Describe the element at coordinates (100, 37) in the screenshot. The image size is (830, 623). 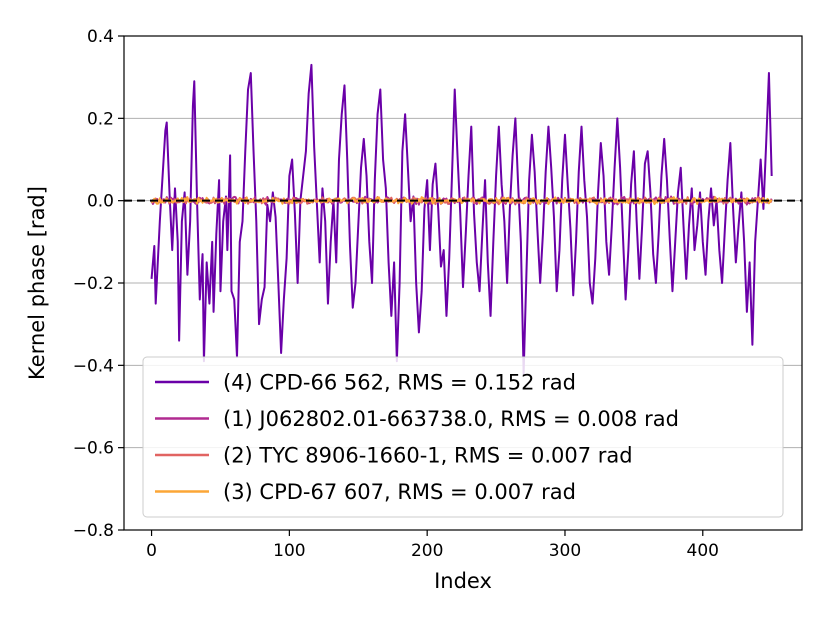
I see `y-tick-label-6: 0.4` at that location.